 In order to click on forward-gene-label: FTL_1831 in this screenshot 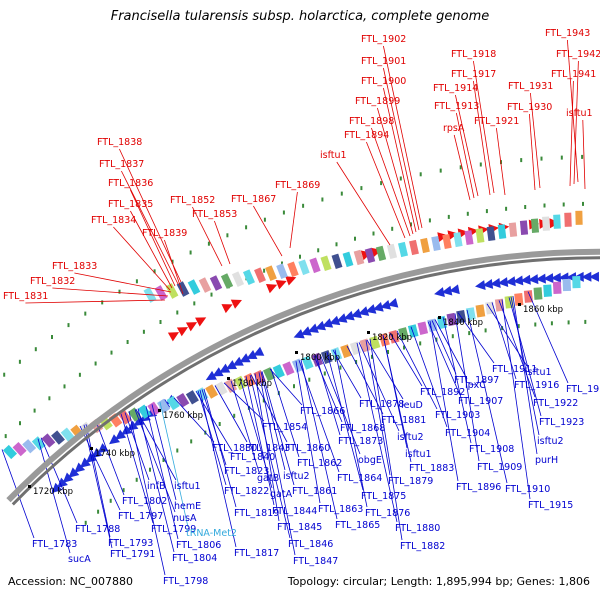, I will do `click(25, 296)`.